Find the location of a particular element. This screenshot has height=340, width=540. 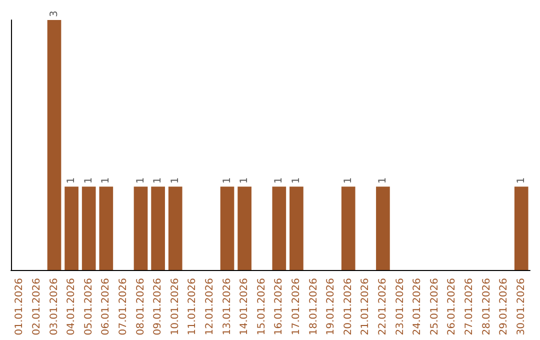

x-tick-label: 10.01.2026 is located at coordinates (175, 307).